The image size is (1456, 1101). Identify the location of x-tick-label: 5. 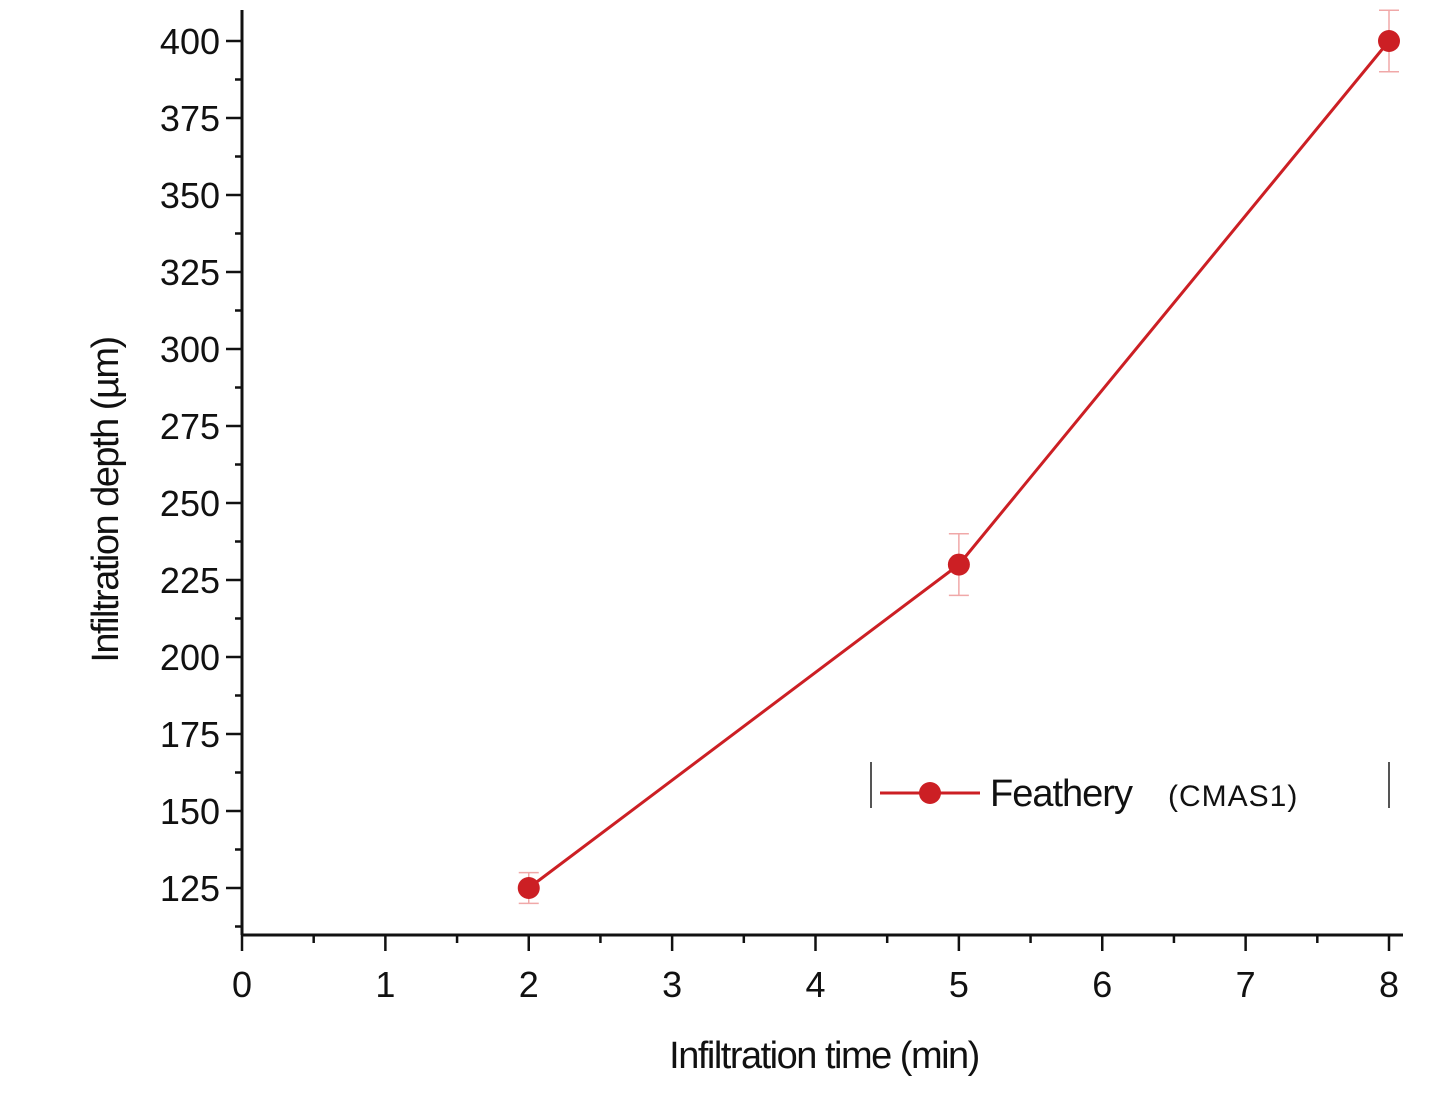
(959, 984).